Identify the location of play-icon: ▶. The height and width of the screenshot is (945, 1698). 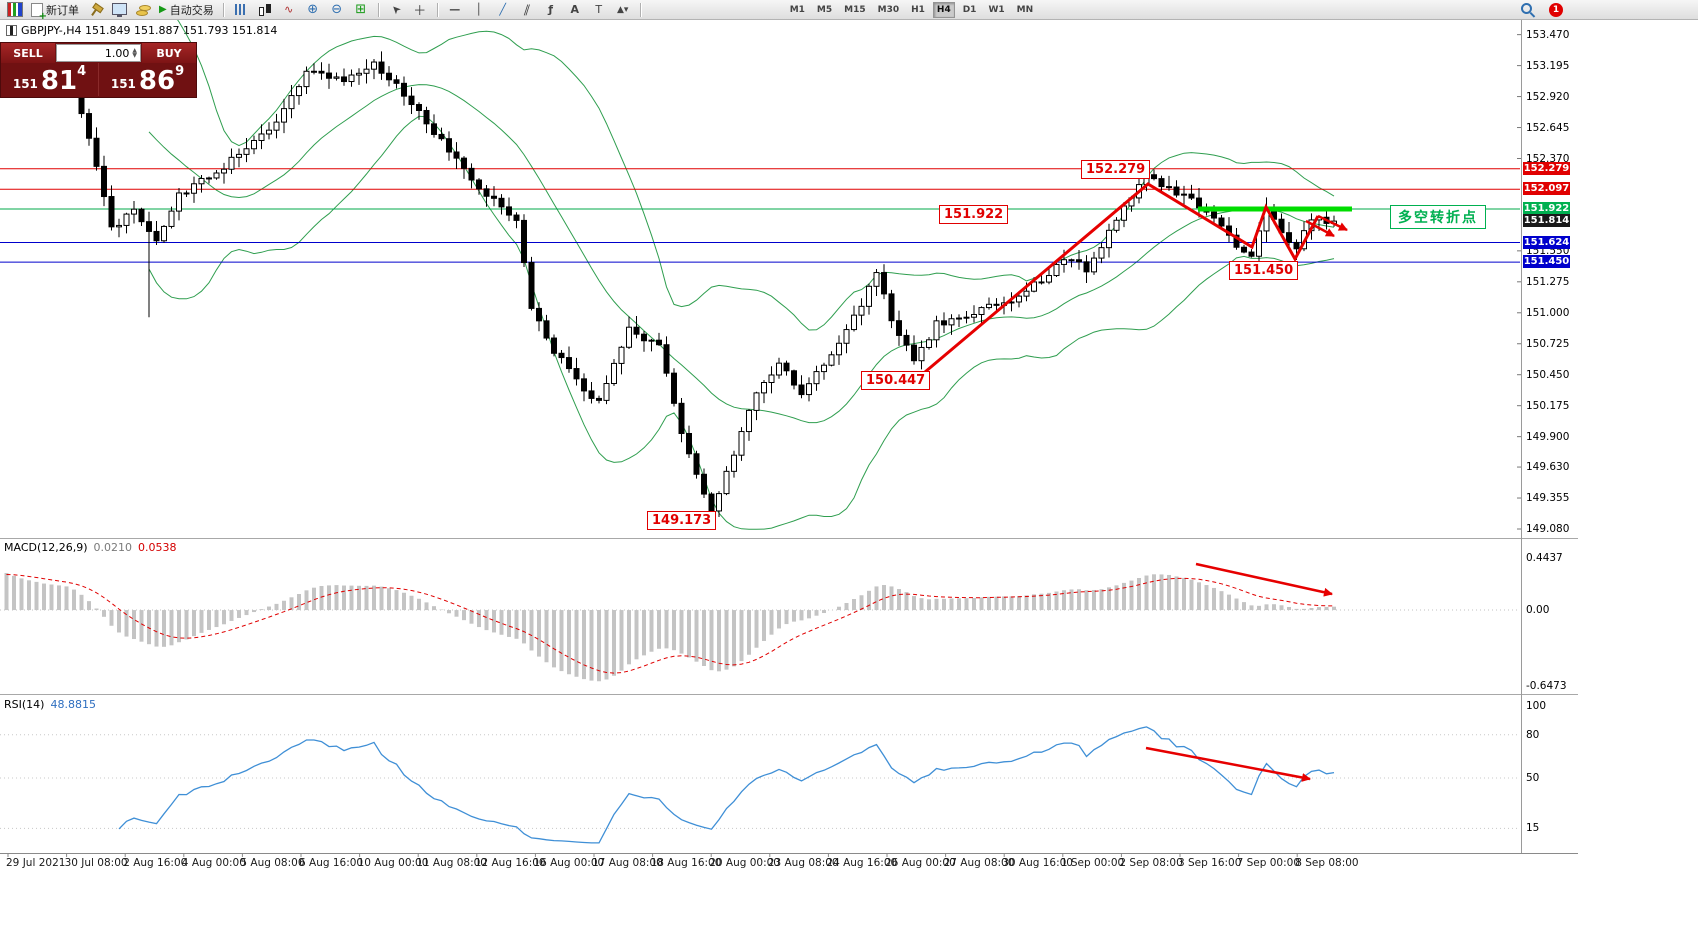
(163, 9).